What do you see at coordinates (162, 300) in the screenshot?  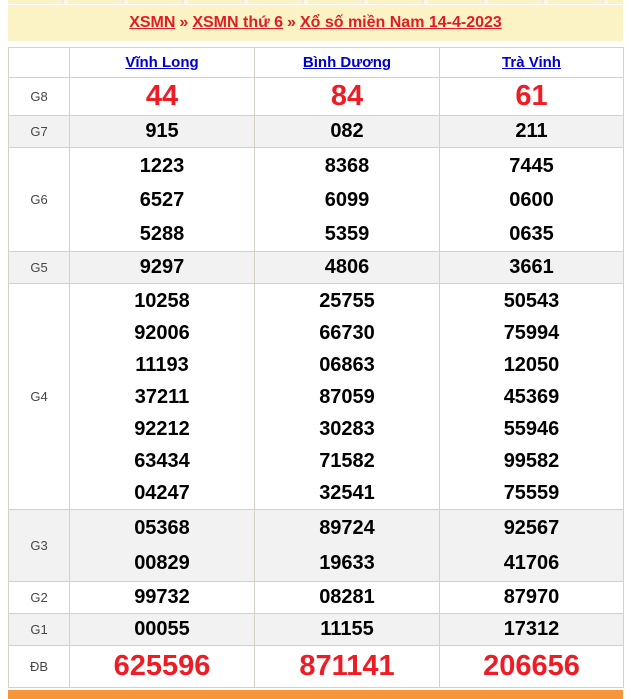 I see `result-number: 10258` at bounding box center [162, 300].